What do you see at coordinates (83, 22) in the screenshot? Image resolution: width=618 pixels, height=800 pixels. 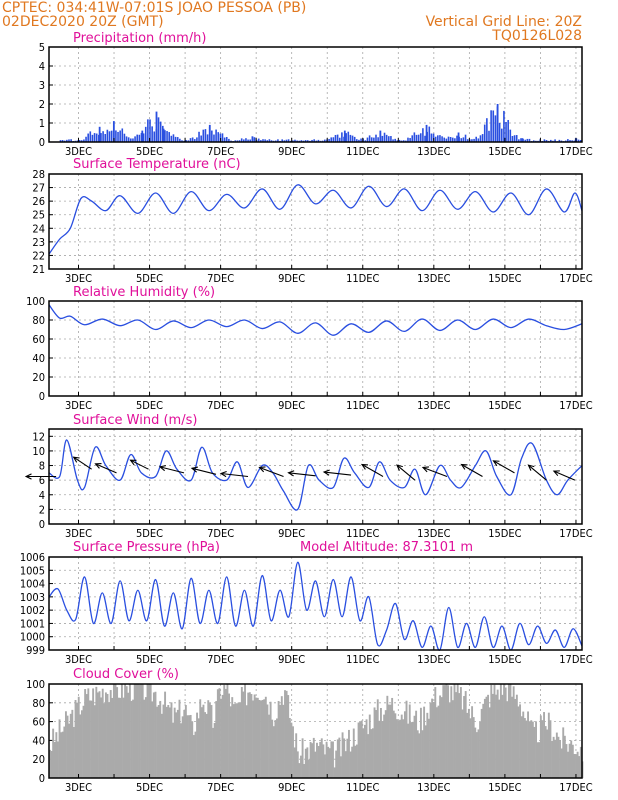 I see `run-datetime: 02DEC2020 20Z (GMT)` at bounding box center [83, 22].